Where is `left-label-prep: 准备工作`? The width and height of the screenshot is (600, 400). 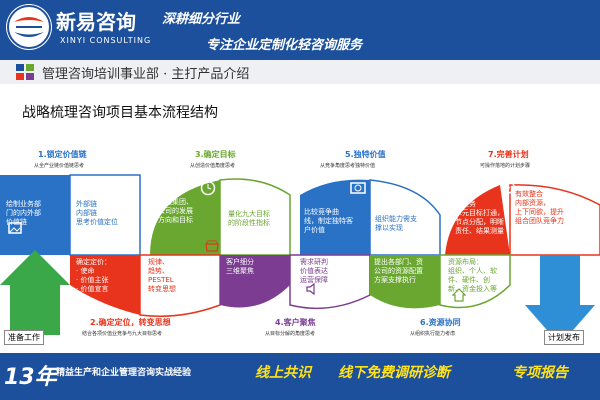
left-label-prep: 准备工作 is located at coordinates (24, 337).